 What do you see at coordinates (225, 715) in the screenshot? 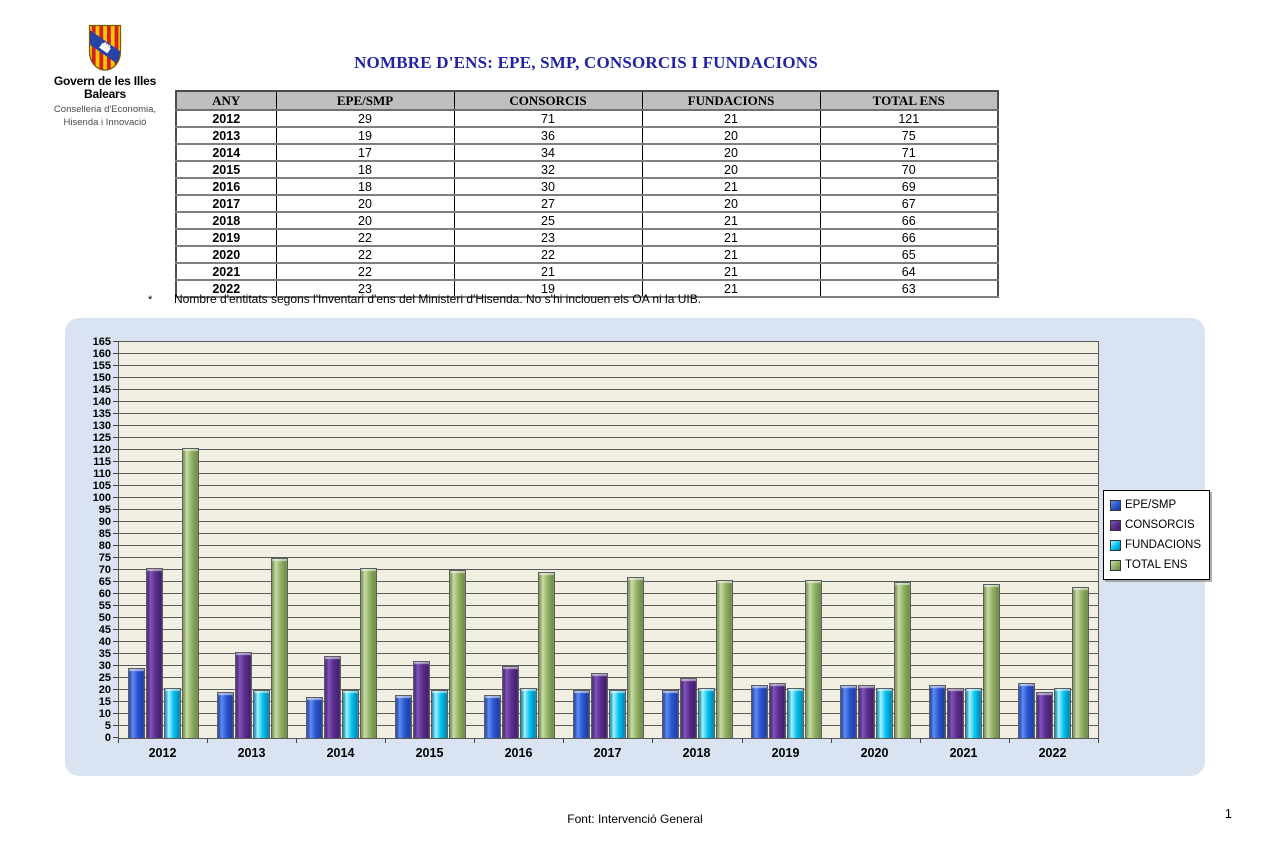
I see `bar-epe-smp-2013` at bounding box center [225, 715].